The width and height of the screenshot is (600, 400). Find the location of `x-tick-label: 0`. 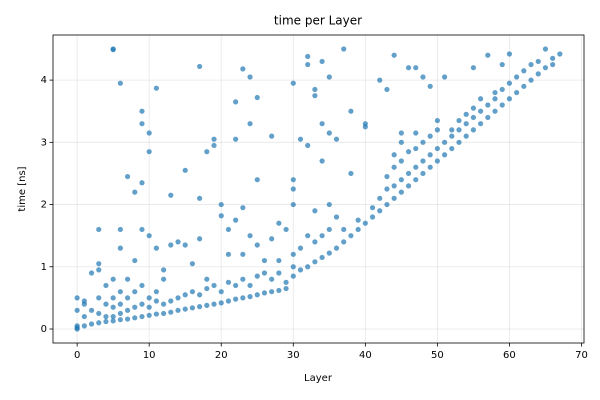

x-tick-label: 0 is located at coordinates (77, 355).